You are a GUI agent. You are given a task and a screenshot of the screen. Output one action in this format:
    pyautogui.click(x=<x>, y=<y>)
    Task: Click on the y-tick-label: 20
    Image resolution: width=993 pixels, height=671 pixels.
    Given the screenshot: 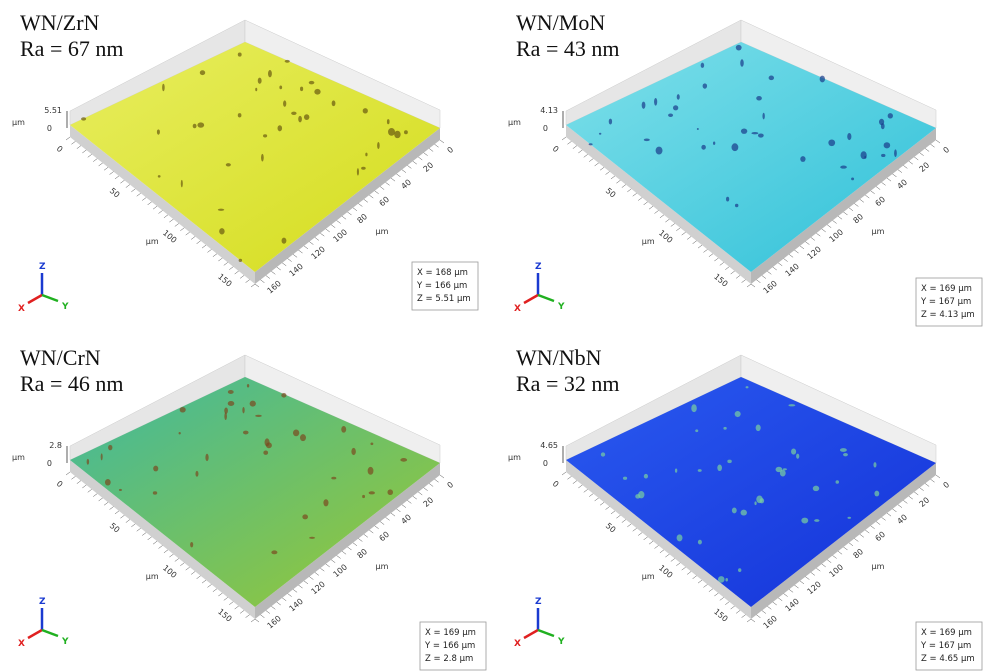 What is the action you would take?
    pyautogui.click(x=429, y=167)
    